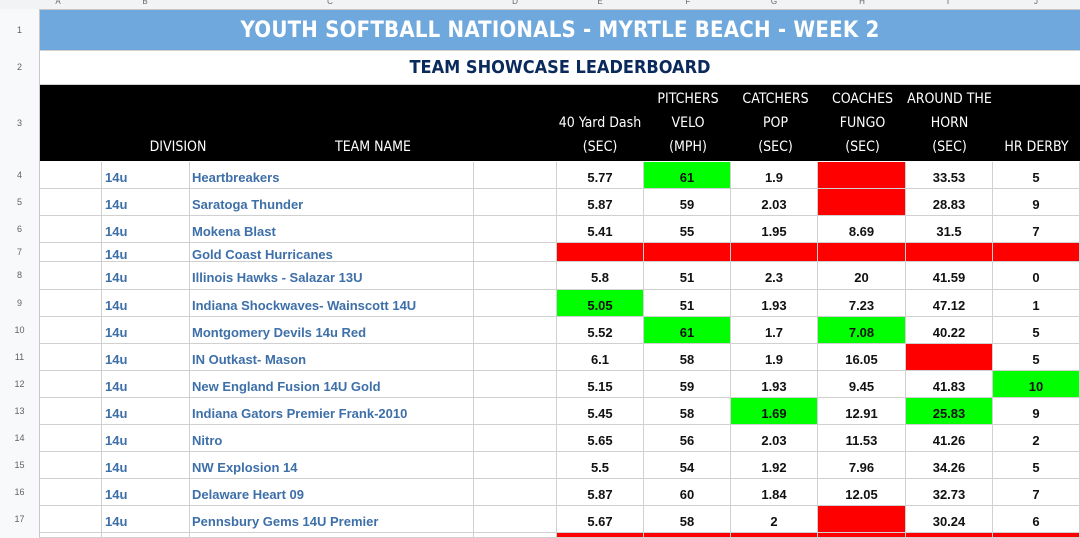  I want to click on row-number: 10, so click(19, 329).